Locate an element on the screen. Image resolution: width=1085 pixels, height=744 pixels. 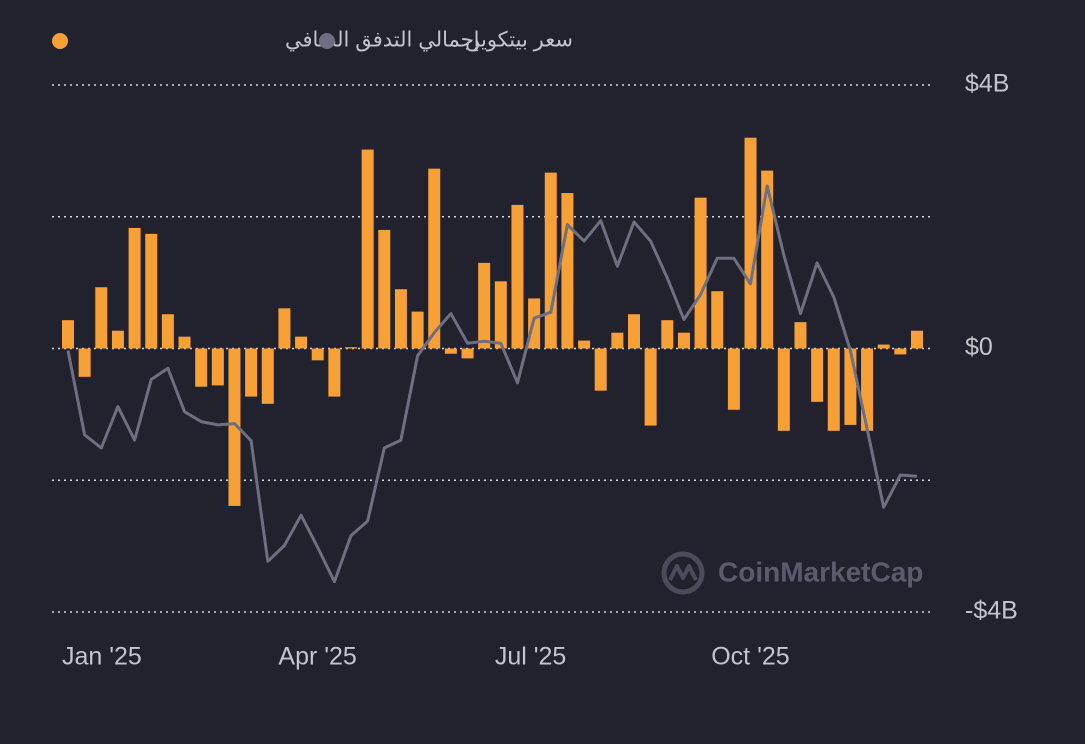
y-tick-label: $0 is located at coordinates (979, 347).